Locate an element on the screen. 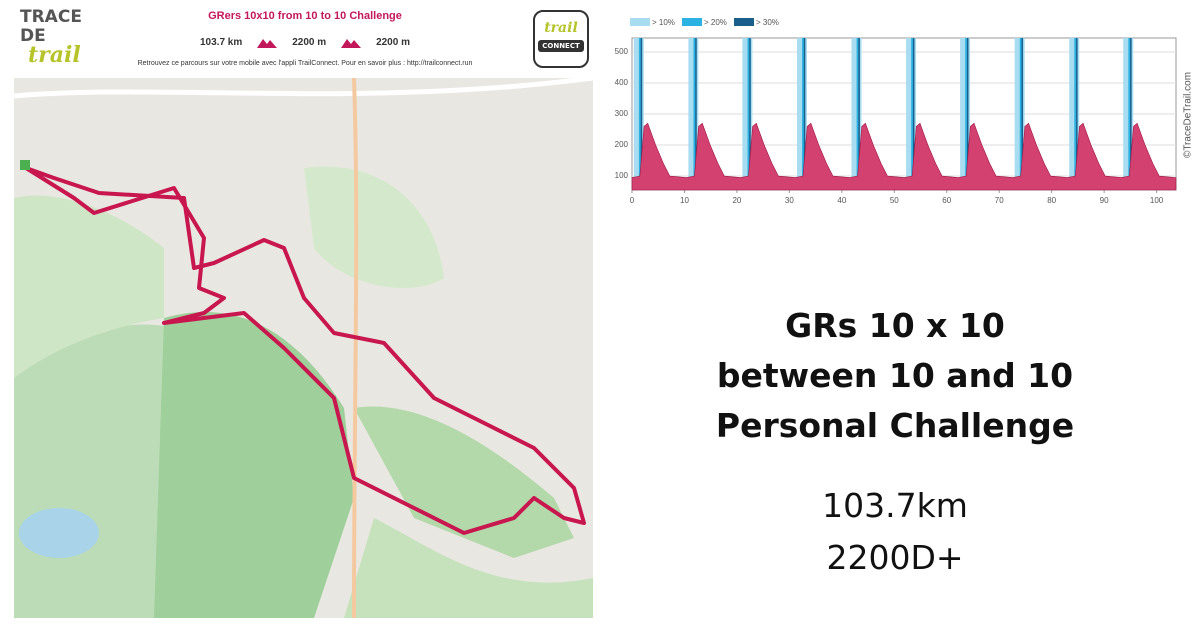 Image resolution: width=1200 pixels, height=628 pixels. legend-label: > 30% is located at coordinates (767, 22).